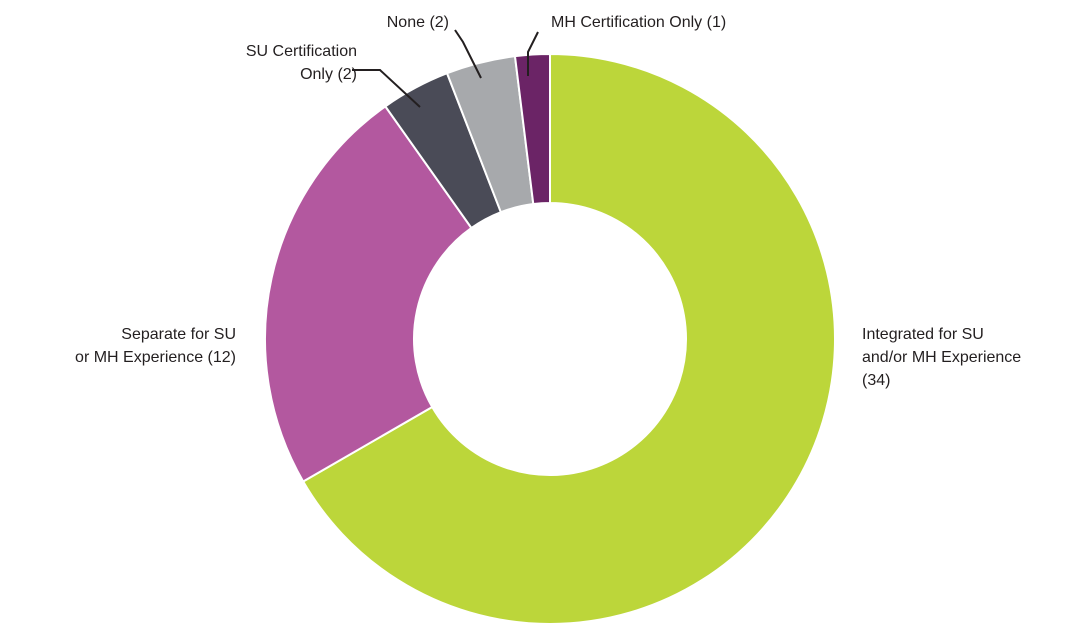 The image size is (1088, 623). I want to click on slice-label: SU Certification Only (2), so click(301, 63).